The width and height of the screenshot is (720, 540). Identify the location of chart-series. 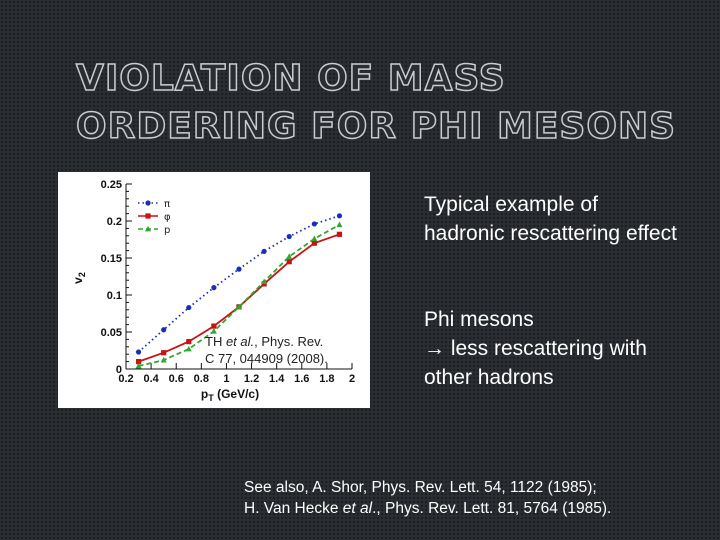
(239, 291).